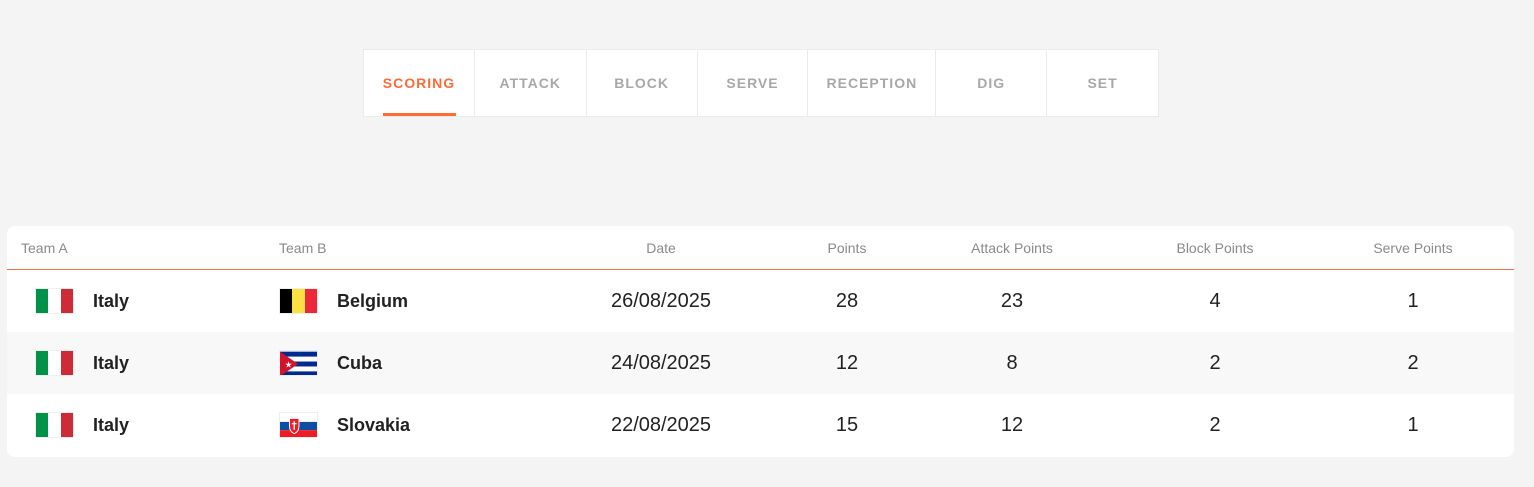  I want to click on date-cell: 24/08/2025, so click(661, 362).